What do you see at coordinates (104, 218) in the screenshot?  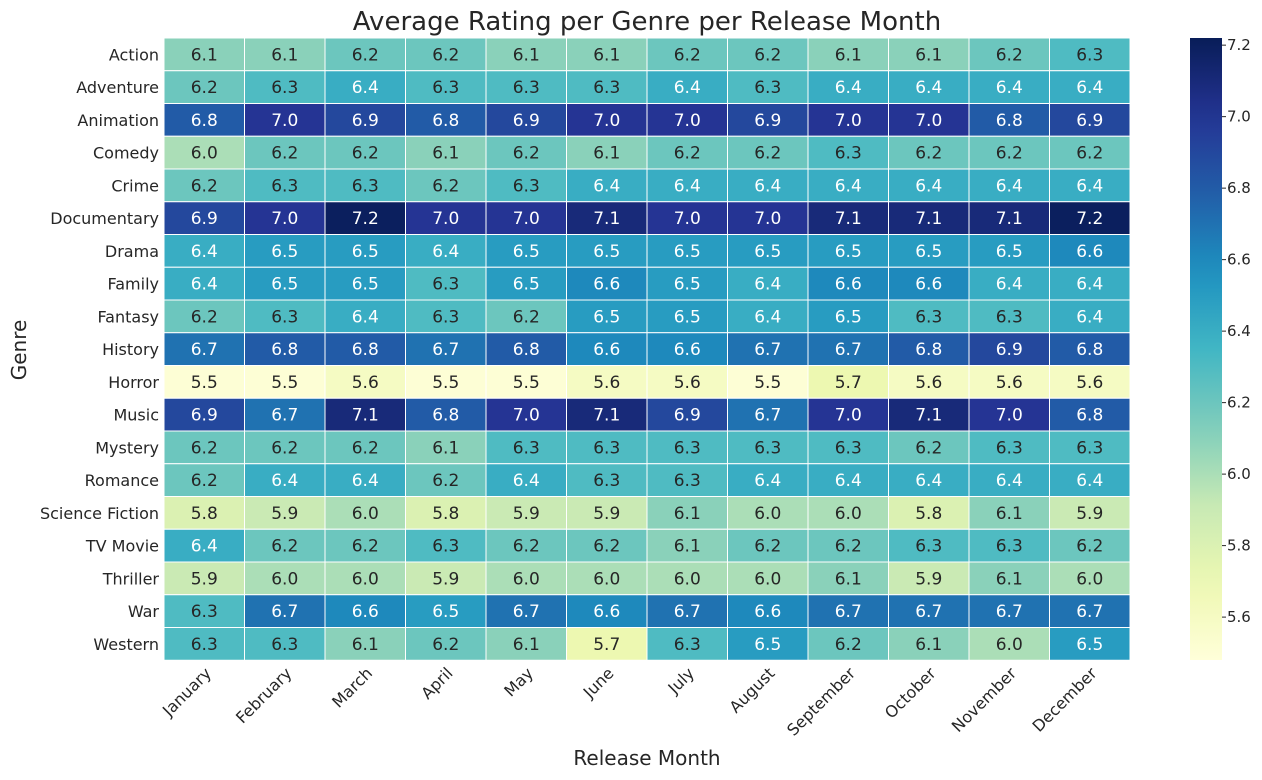 I see `row-tick-label: Documentary` at bounding box center [104, 218].